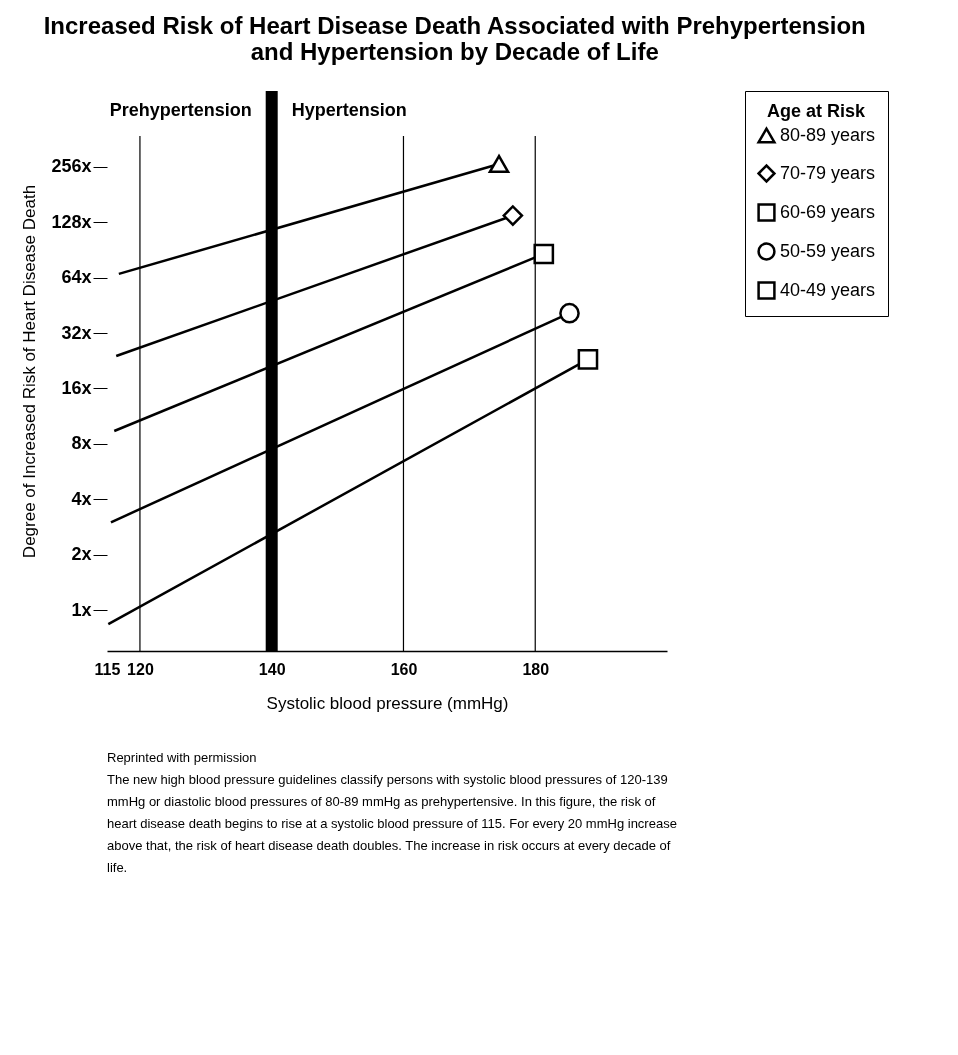  What do you see at coordinates (828, 289) in the screenshot?
I see `legend-label: 40-49 years` at bounding box center [828, 289].